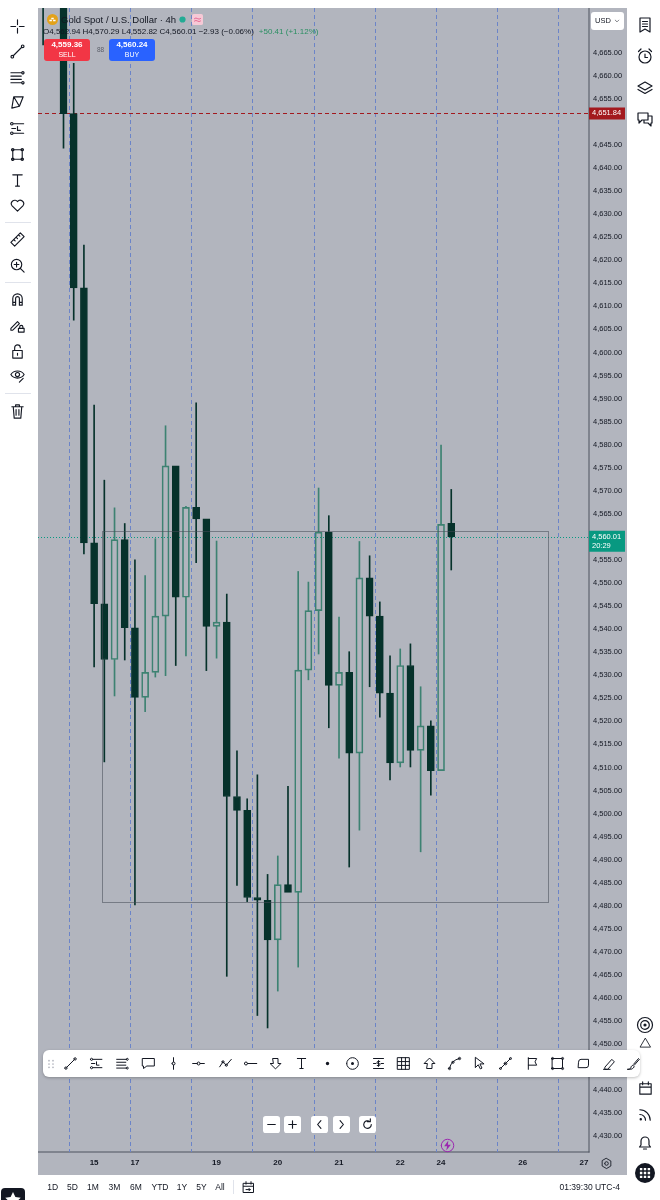 The image size is (660, 1200). Describe the element at coordinates (523, 1162) in the screenshot. I see `x-tick-label: 26` at that location.